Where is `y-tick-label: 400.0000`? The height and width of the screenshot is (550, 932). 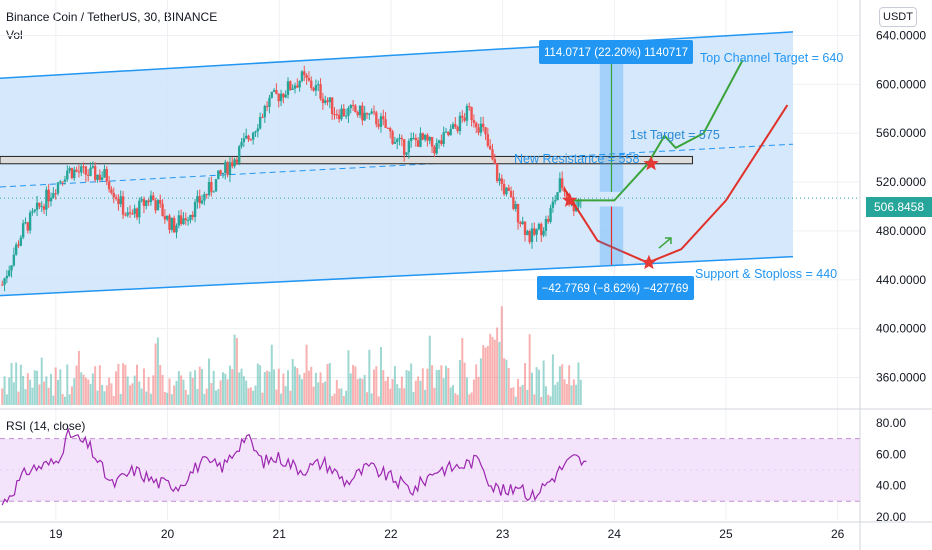 y-tick-label: 400.0000 is located at coordinates (901, 329).